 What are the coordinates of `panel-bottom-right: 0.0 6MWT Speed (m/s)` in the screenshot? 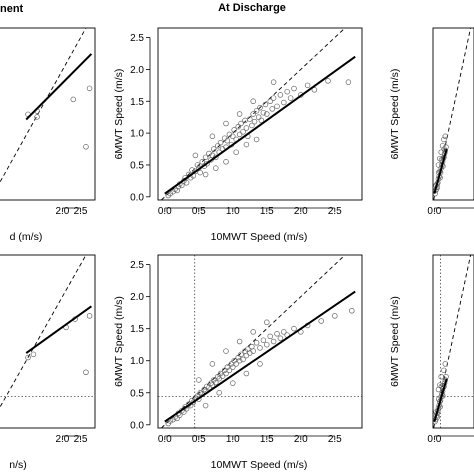 It's located at (431, 349).